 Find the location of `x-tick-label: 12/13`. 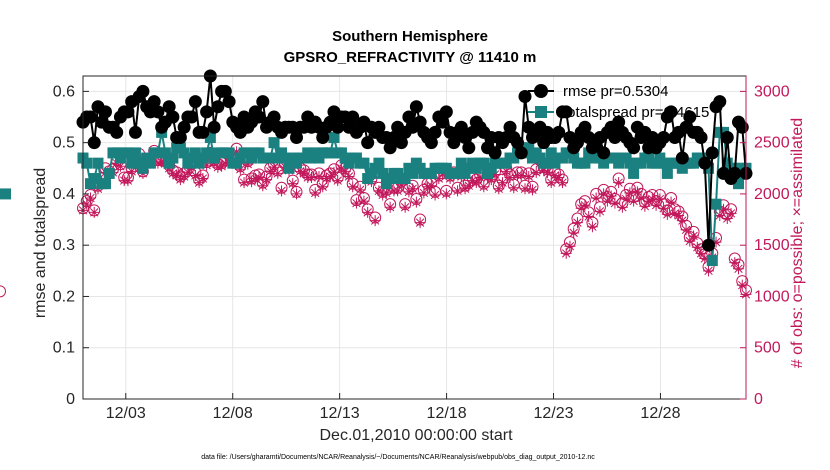

x-tick-label: 12/13 is located at coordinates (340, 413).